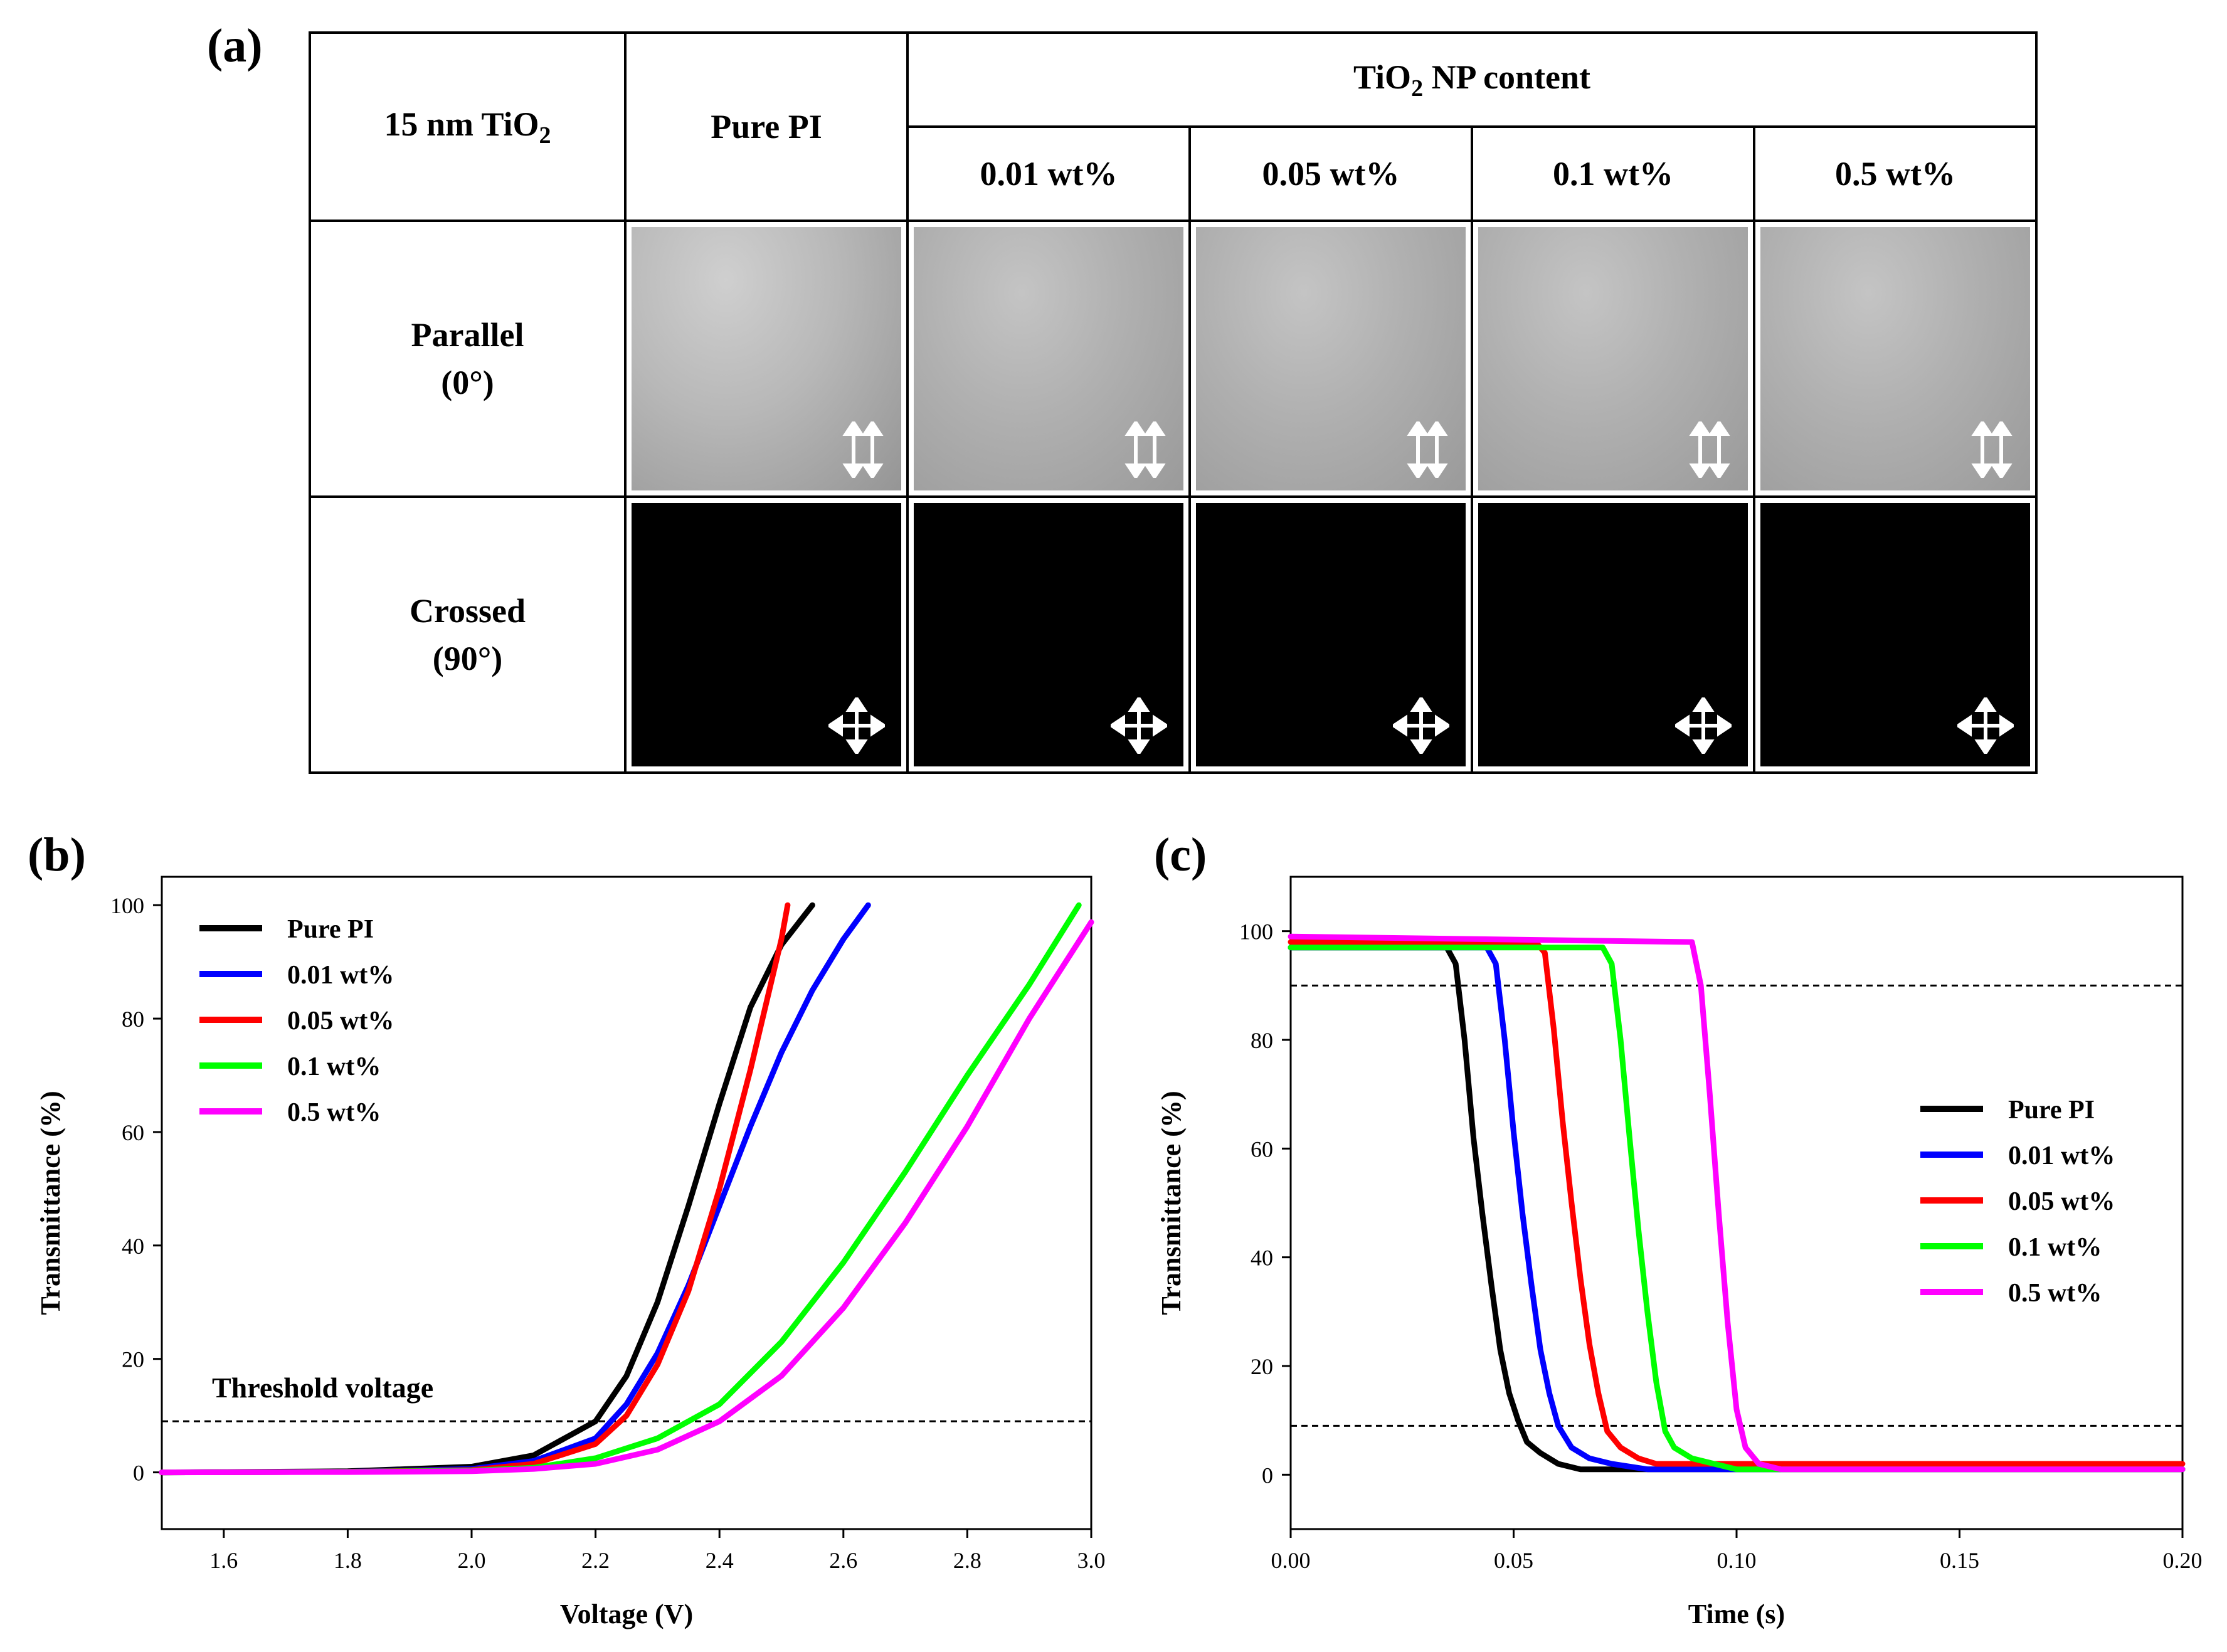 The width and height of the screenshot is (2227, 1652). What do you see at coordinates (1507, 77) in the screenshot?
I see `np-header-post: NP content` at bounding box center [1507, 77].